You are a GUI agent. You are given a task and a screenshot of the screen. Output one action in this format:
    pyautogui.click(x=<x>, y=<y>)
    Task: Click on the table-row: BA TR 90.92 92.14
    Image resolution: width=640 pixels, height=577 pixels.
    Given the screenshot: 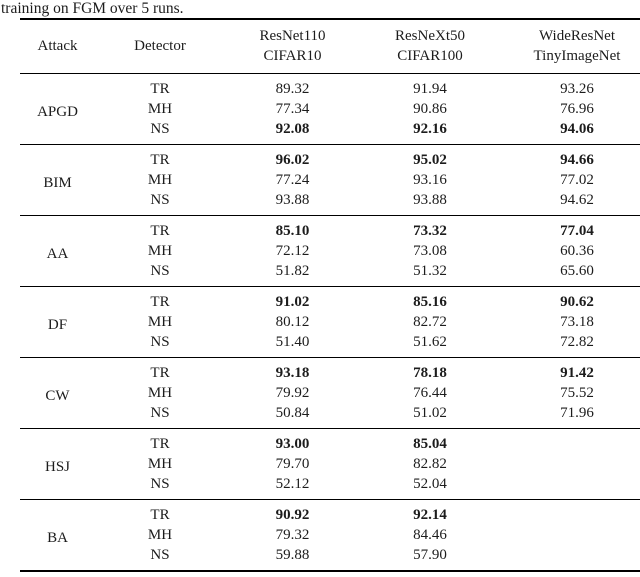 What is the action you would take?
    pyautogui.click(x=330, y=535)
    